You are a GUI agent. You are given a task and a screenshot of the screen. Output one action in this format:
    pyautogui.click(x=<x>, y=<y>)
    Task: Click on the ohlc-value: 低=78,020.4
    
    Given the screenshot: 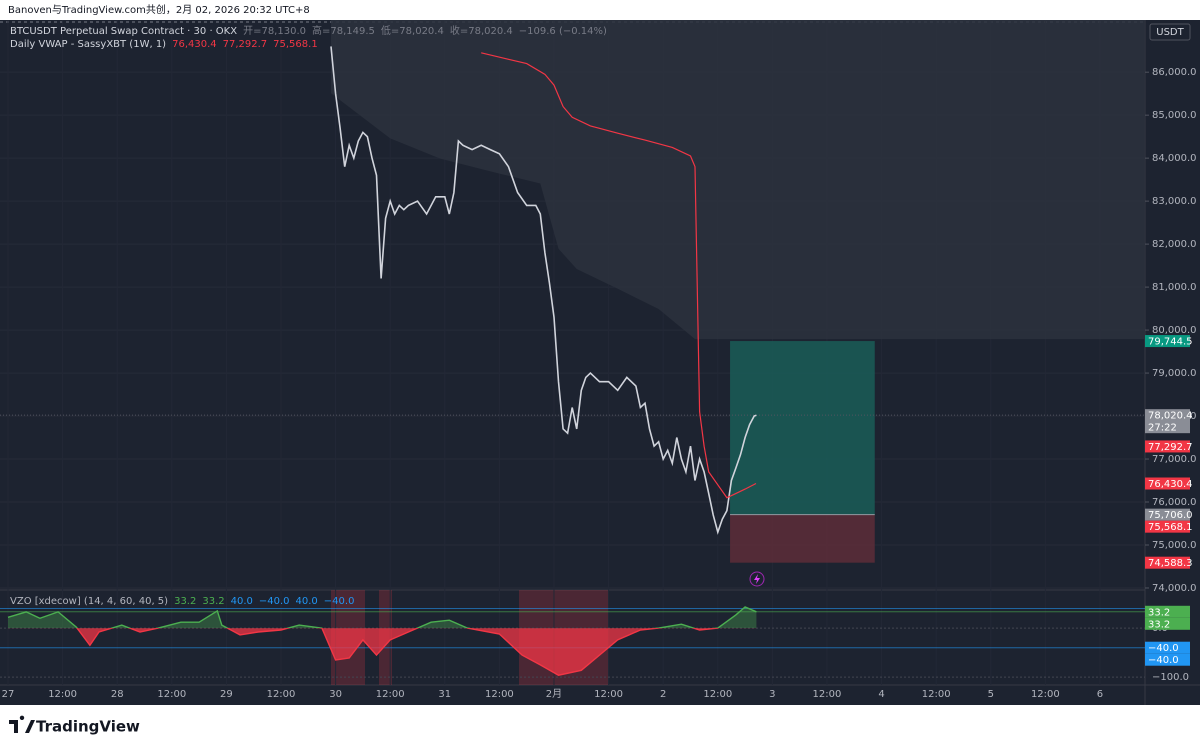 What is the action you would take?
    pyautogui.click(x=412, y=30)
    